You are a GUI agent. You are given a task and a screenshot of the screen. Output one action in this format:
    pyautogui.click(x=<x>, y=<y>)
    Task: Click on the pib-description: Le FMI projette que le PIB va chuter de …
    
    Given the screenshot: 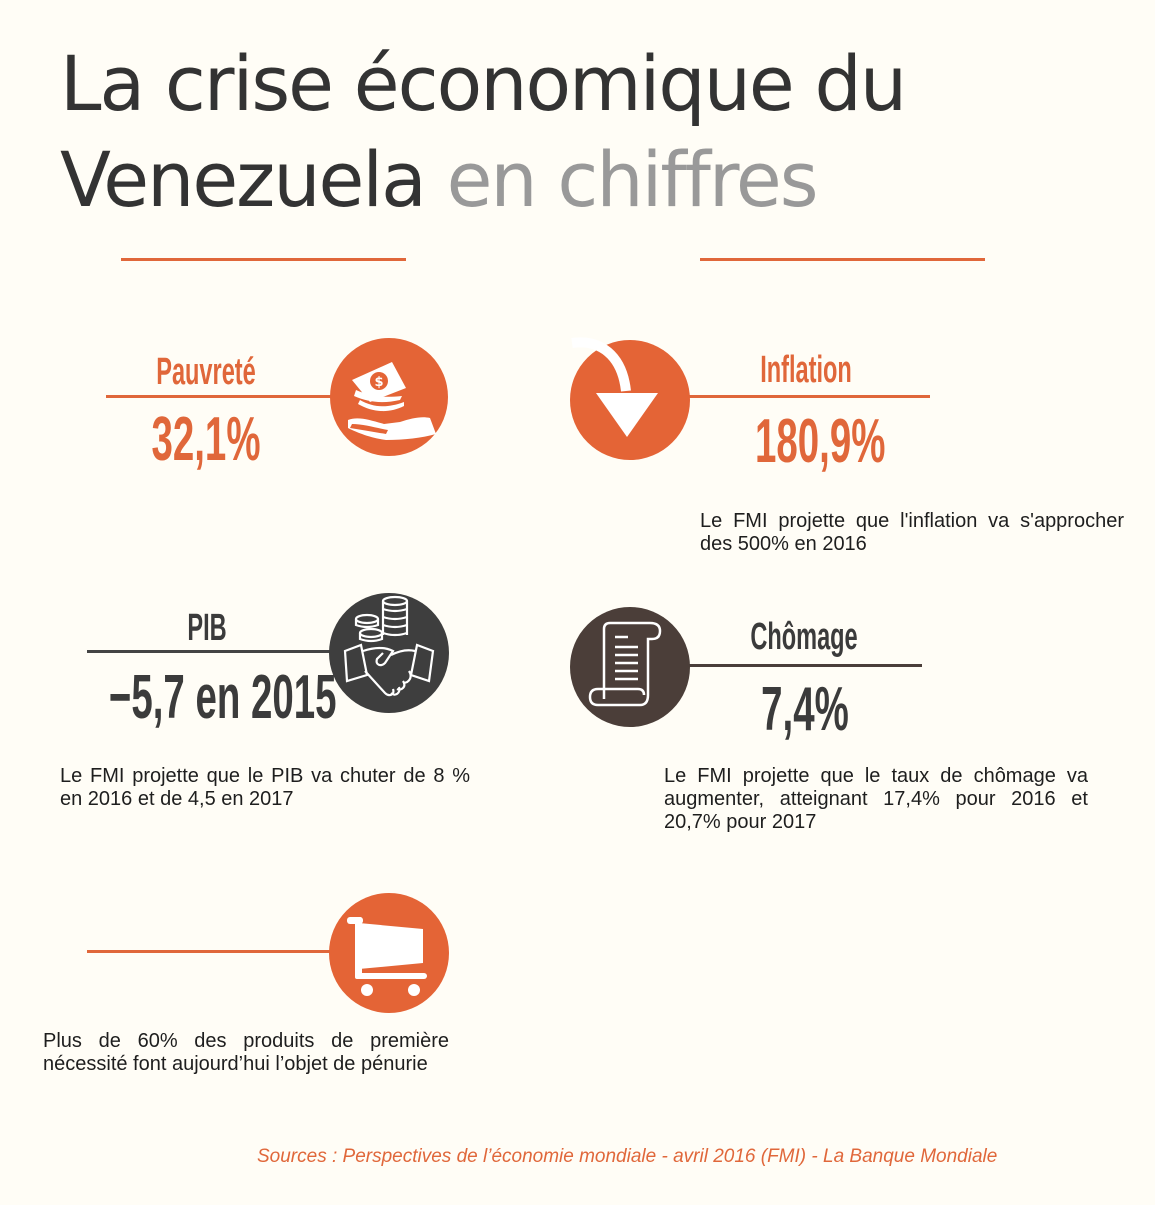 What is the action you would take?
    pyautogui.click(x=265, y=787)
    